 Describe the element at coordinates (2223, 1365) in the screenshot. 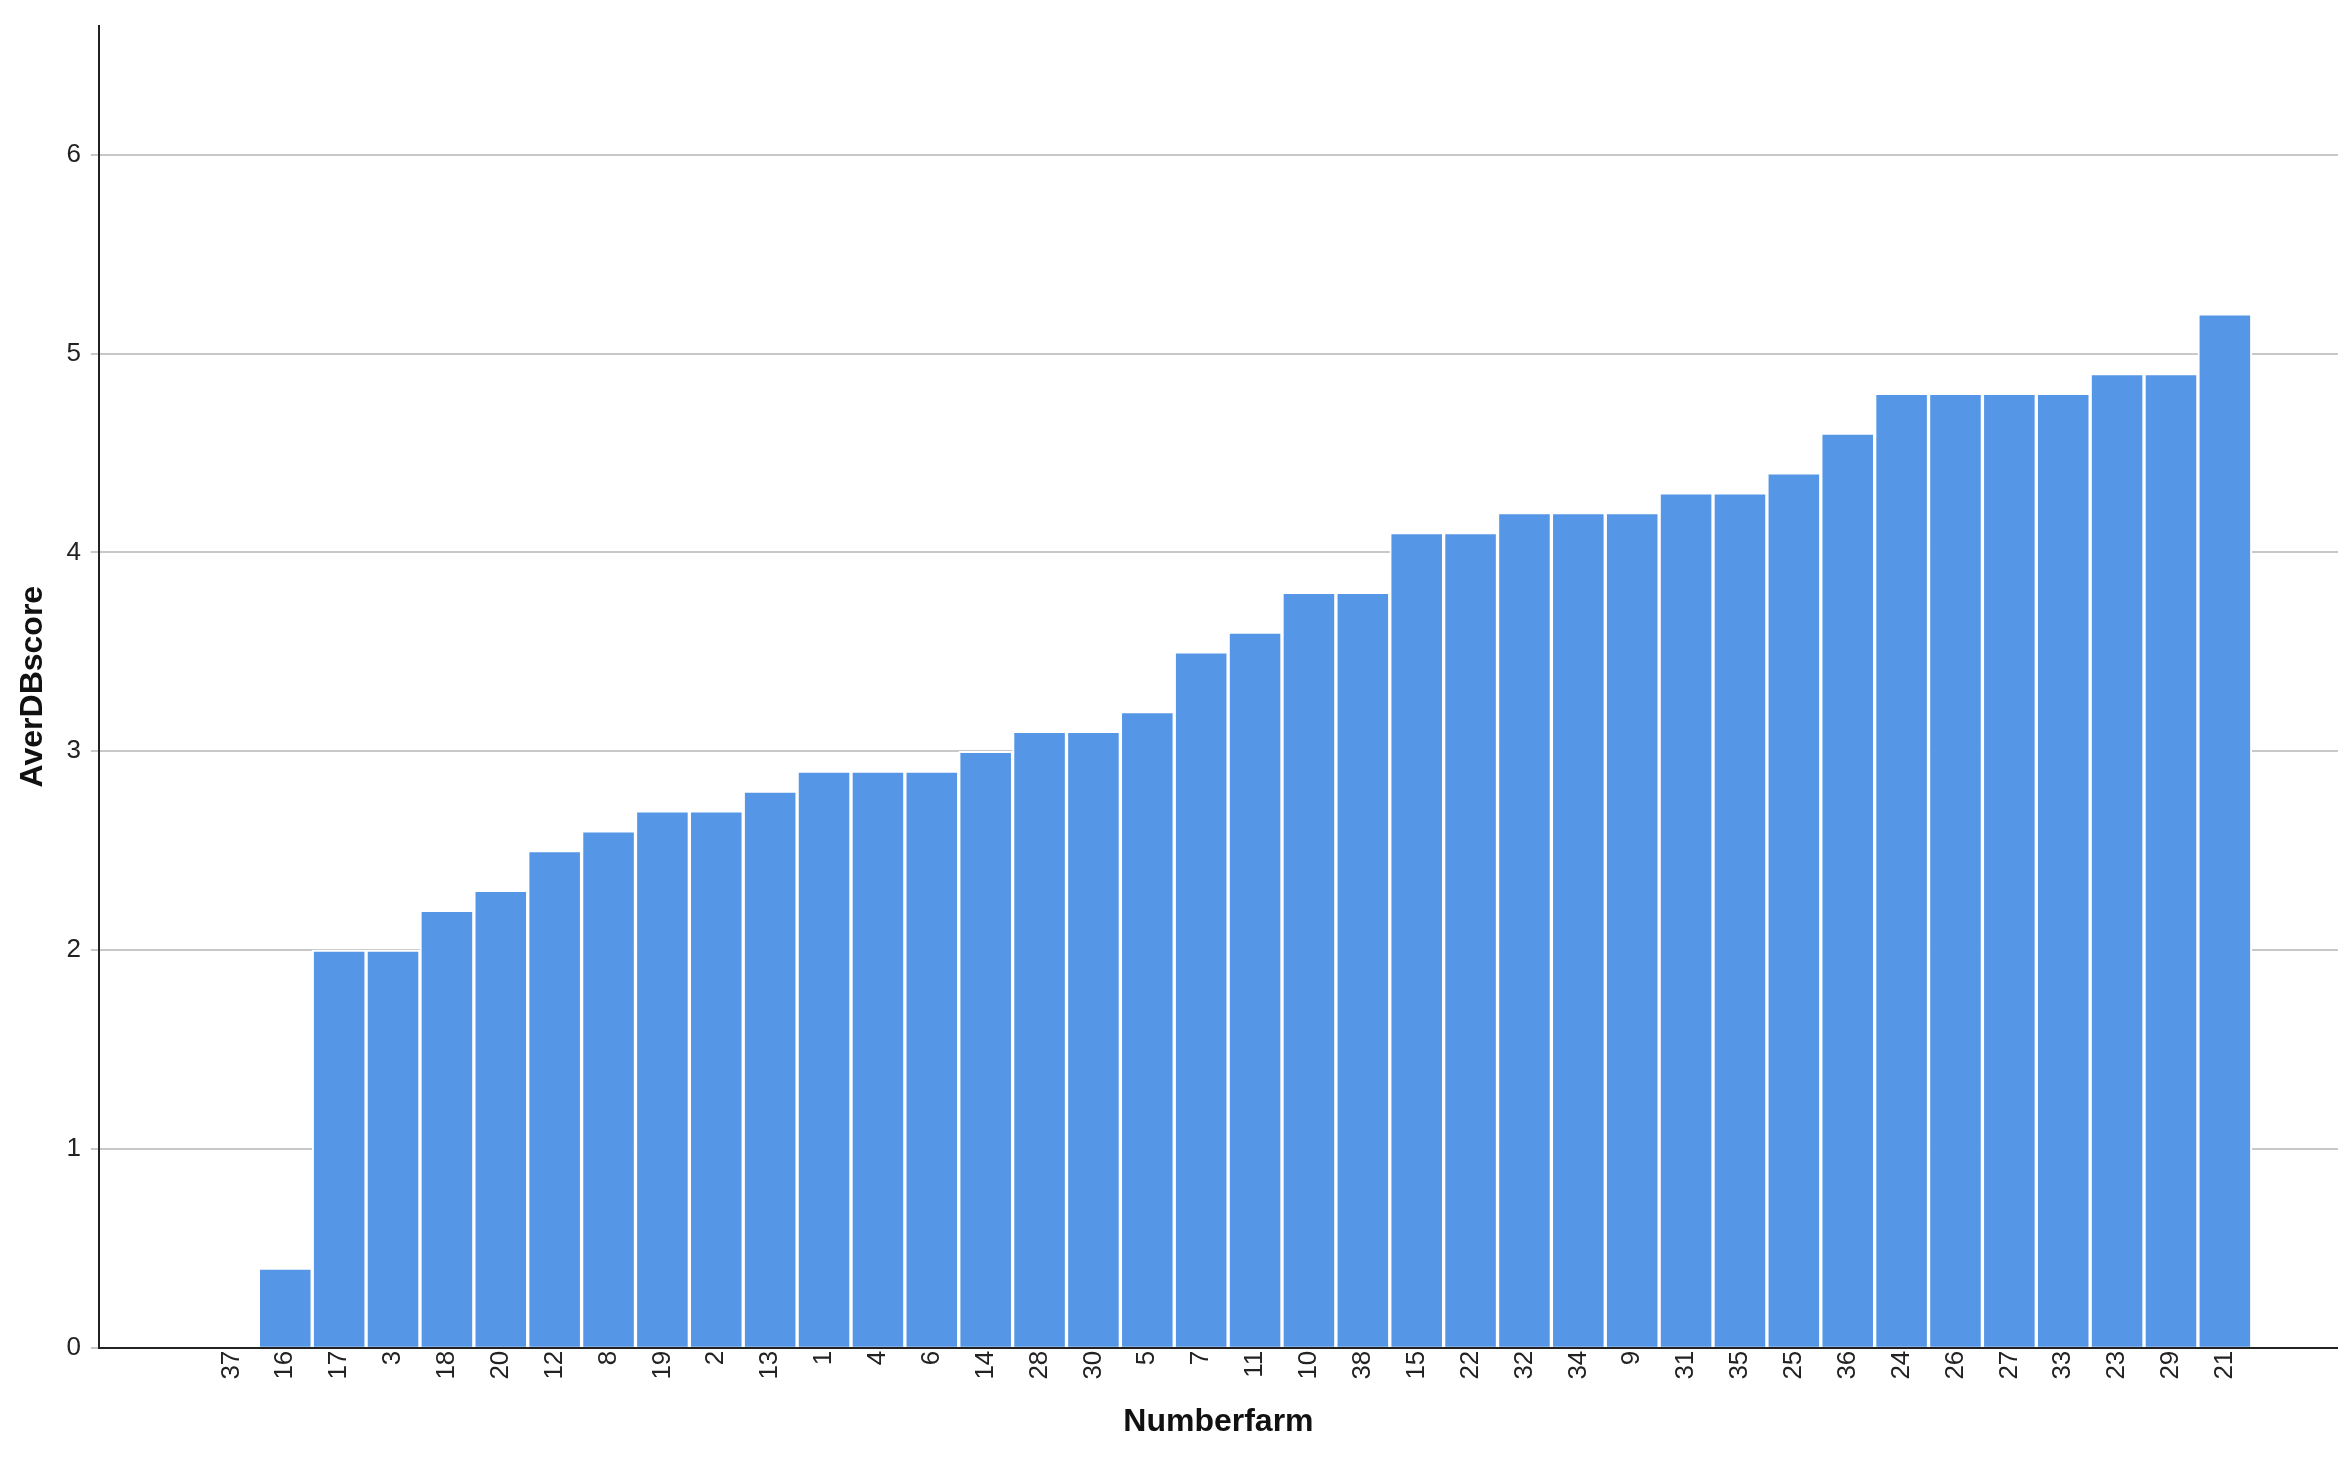

I see `x-tick-label: 21` at that location.